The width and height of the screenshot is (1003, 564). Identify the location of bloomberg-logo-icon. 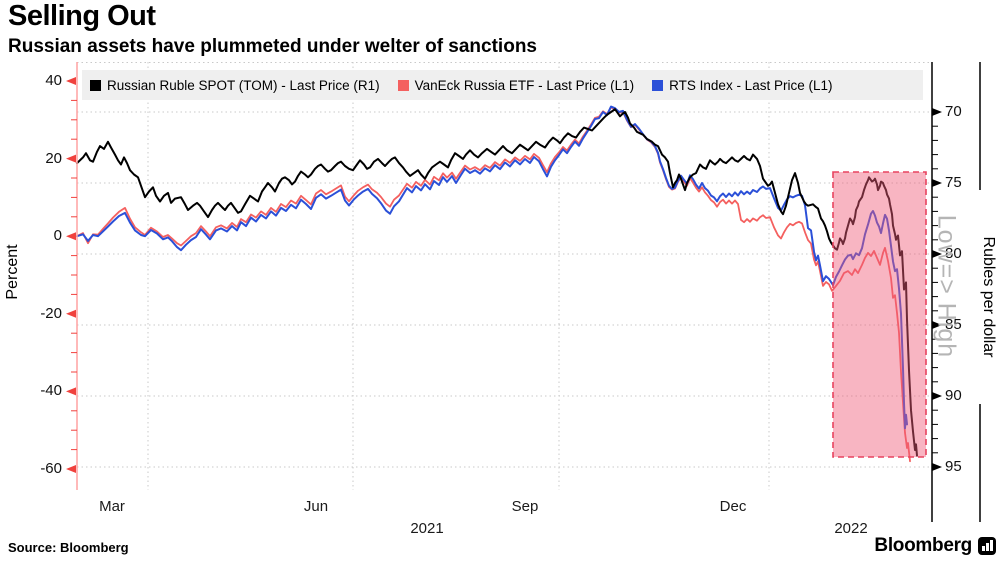
(987, 546).